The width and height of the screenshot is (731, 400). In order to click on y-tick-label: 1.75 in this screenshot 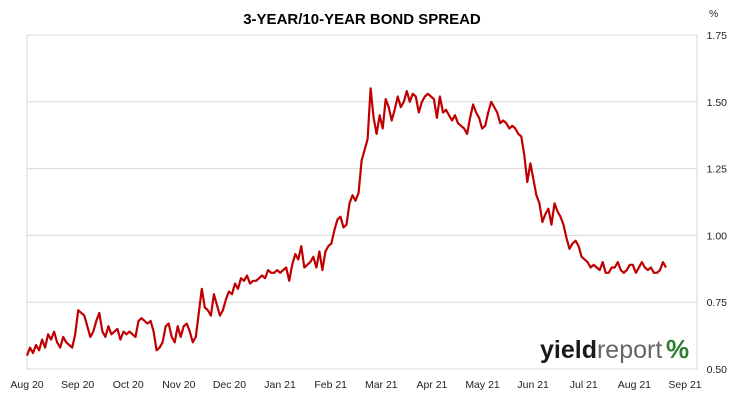, I will do `click(717, 36)`.